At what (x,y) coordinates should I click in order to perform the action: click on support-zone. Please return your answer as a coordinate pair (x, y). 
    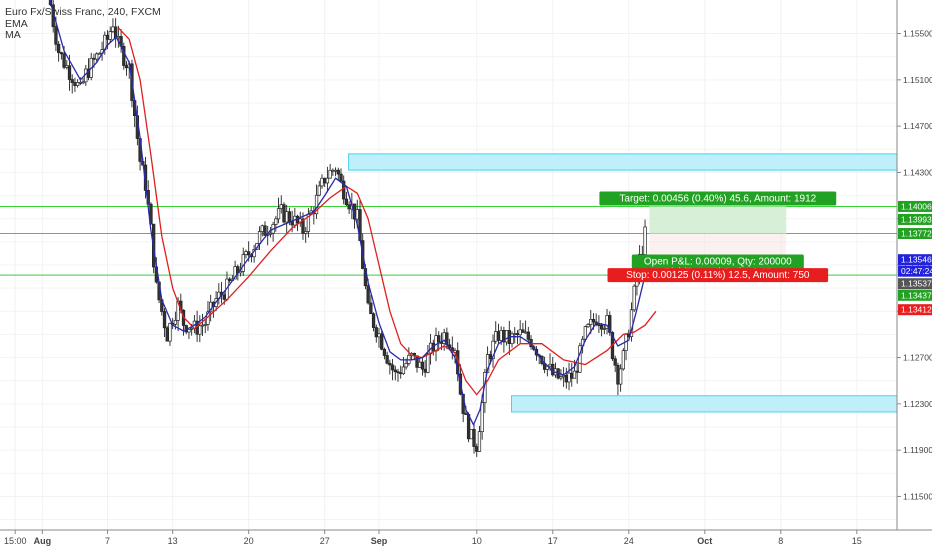
    Looking at the image, I should click on (704, 404).